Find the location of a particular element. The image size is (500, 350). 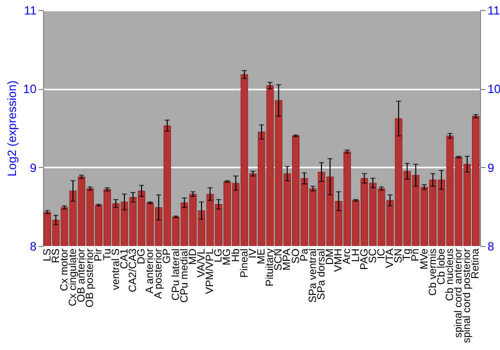

y-tick-label: 9 is located at coordinates (33, 167).